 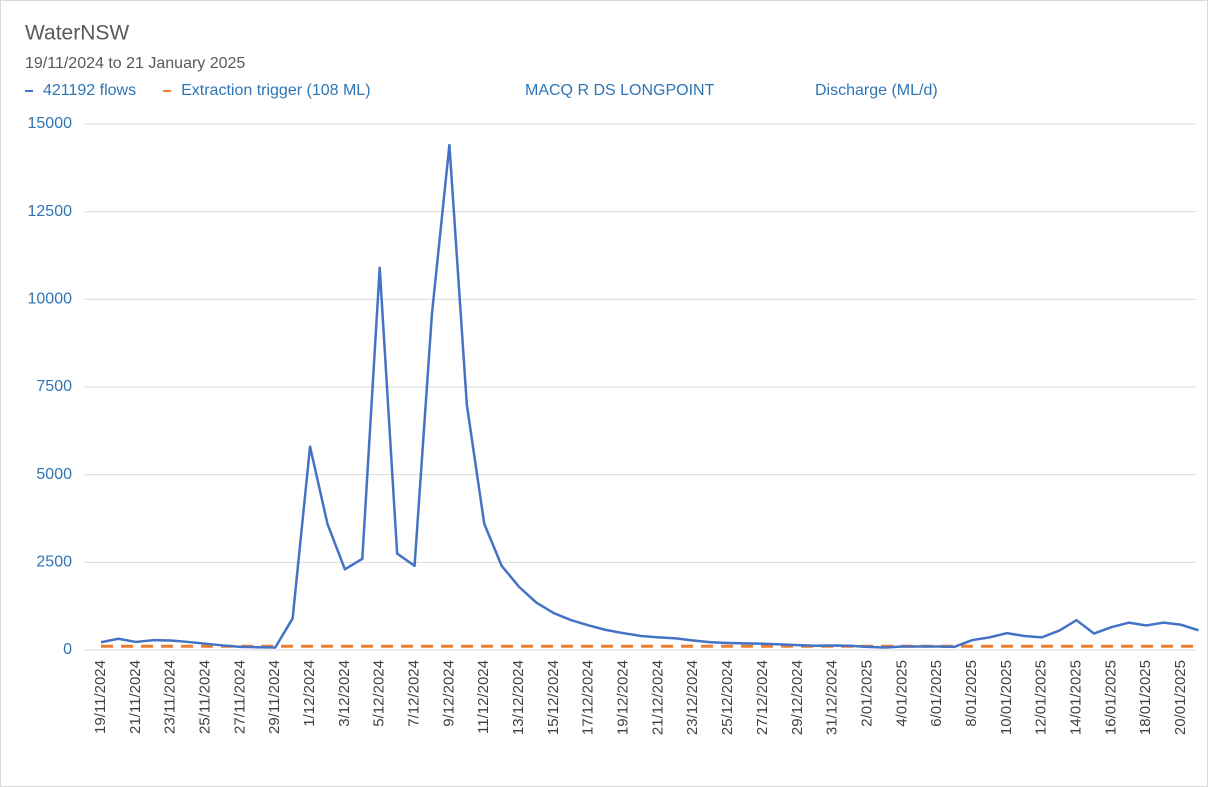 What do you see at coordinates (54, 562) in the screenshot?
I see `y-tick-label: 2500` at bounding box center [54, 562].